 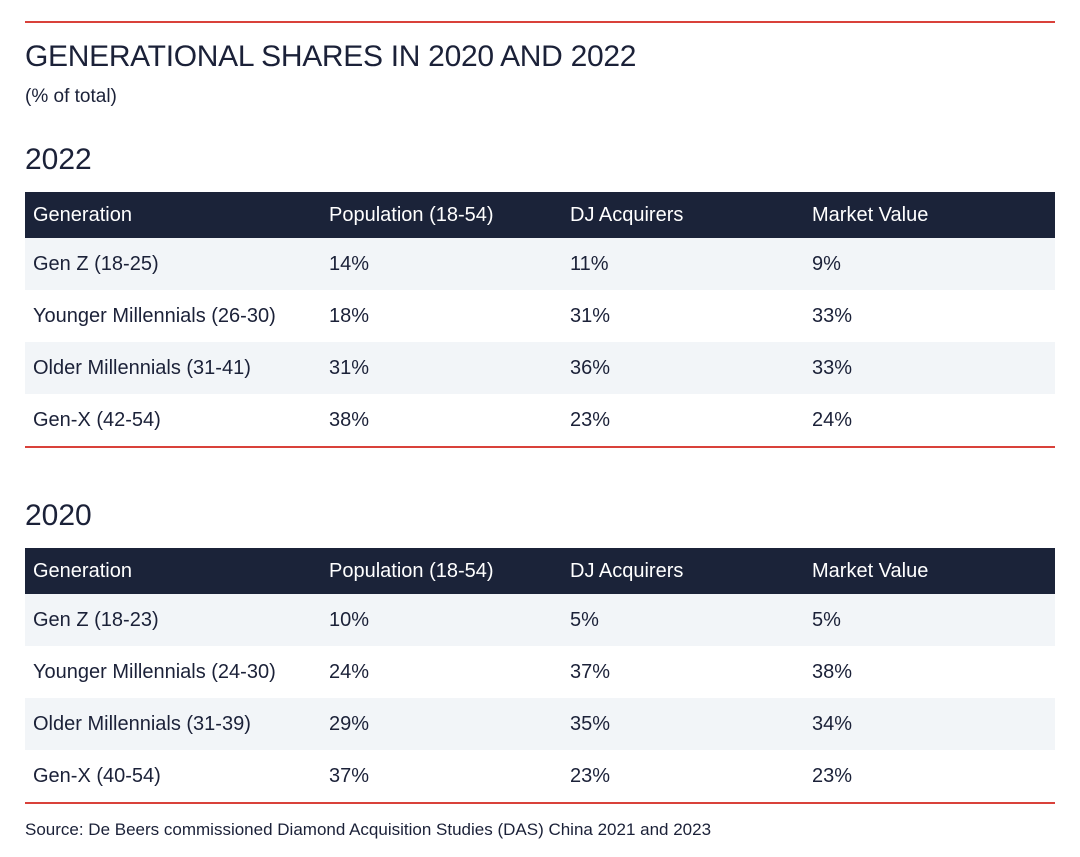 I want to click on section-title-2022: 2022, so click(x=58, y=159).